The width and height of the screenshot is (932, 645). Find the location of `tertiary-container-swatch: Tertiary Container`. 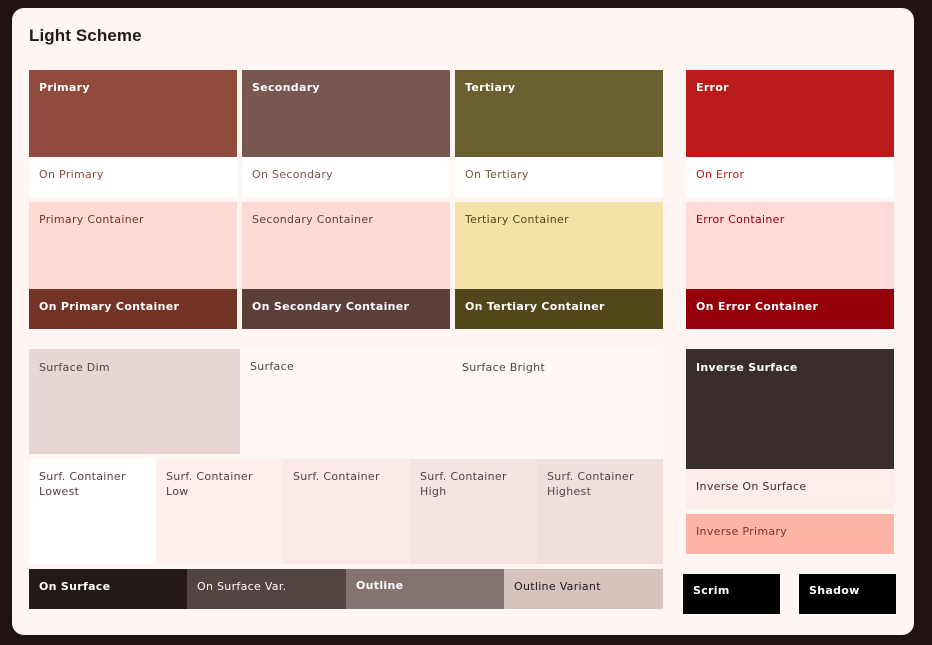

tertiary-container-swatch: Tertiary Container is located at coordinates (559, 245).